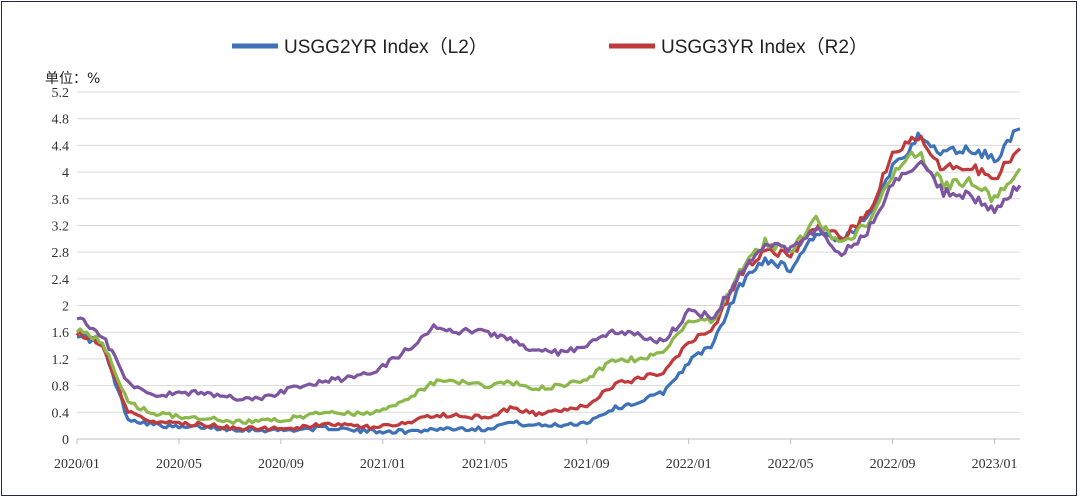 This screenshot has height=499, width=1080. What do you see at coordinates (791, 464) in the screenshot?
I see `x-tick-label: 2022/05` at bounding box center [791, 464].